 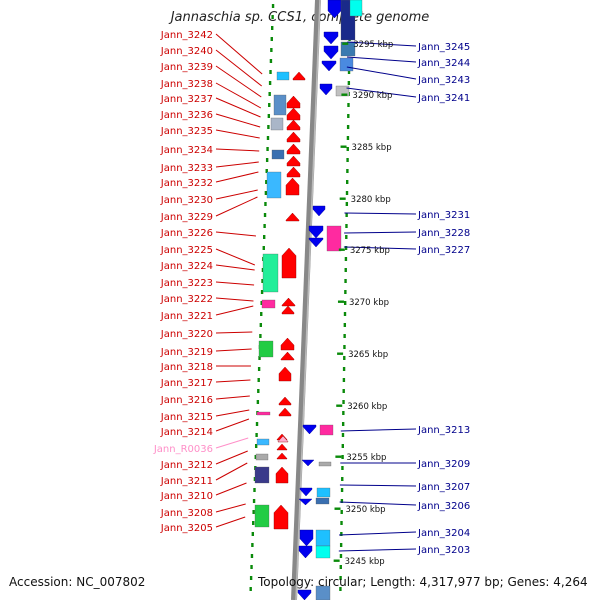 What do you see at coordinates (443, 487) in the screenshot?
I see `gene-label-right: Jann_3207` at bounding box center [443, 487].